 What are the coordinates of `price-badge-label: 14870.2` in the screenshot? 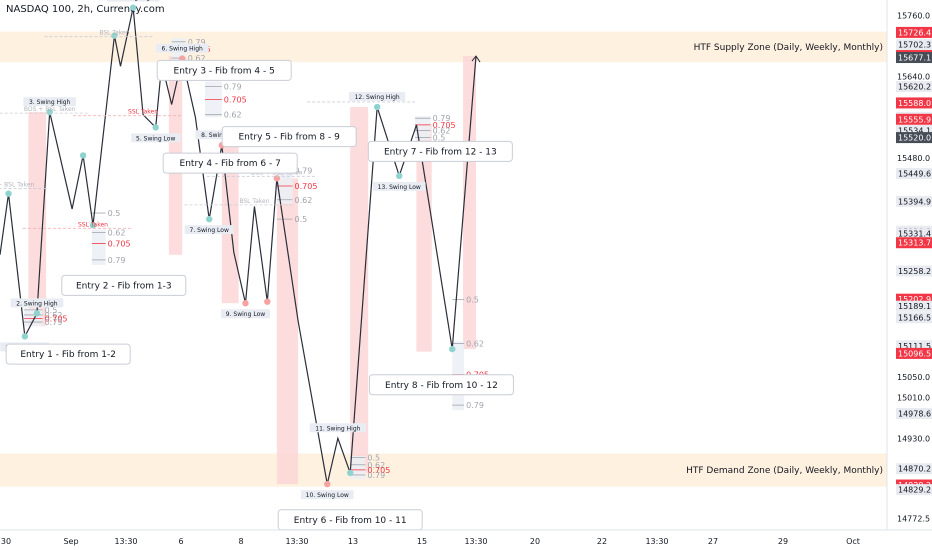 It's located at (914, 469).